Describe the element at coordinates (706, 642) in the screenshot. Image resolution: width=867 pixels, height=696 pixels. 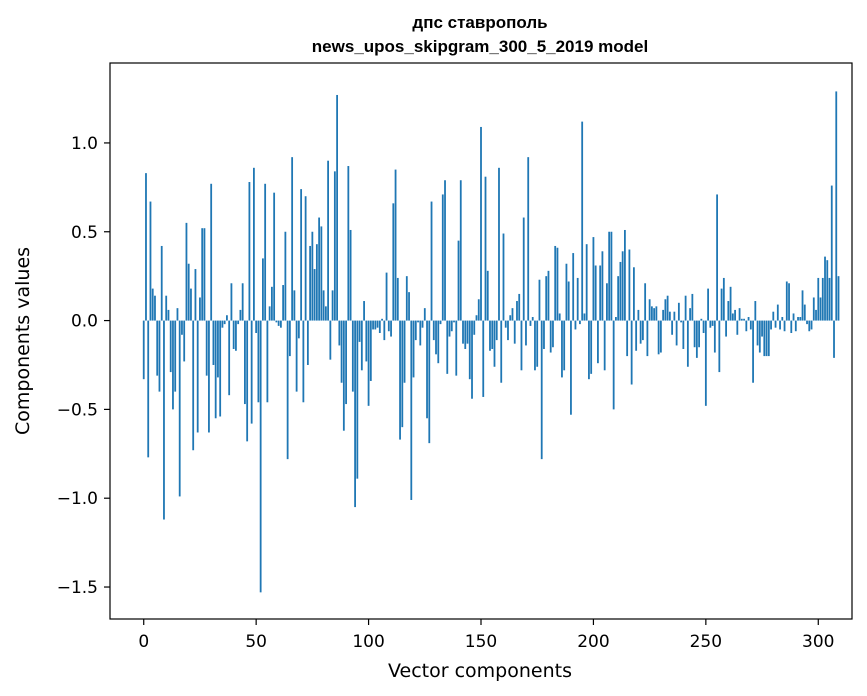
I see `x-tick-label: 250` at that location.